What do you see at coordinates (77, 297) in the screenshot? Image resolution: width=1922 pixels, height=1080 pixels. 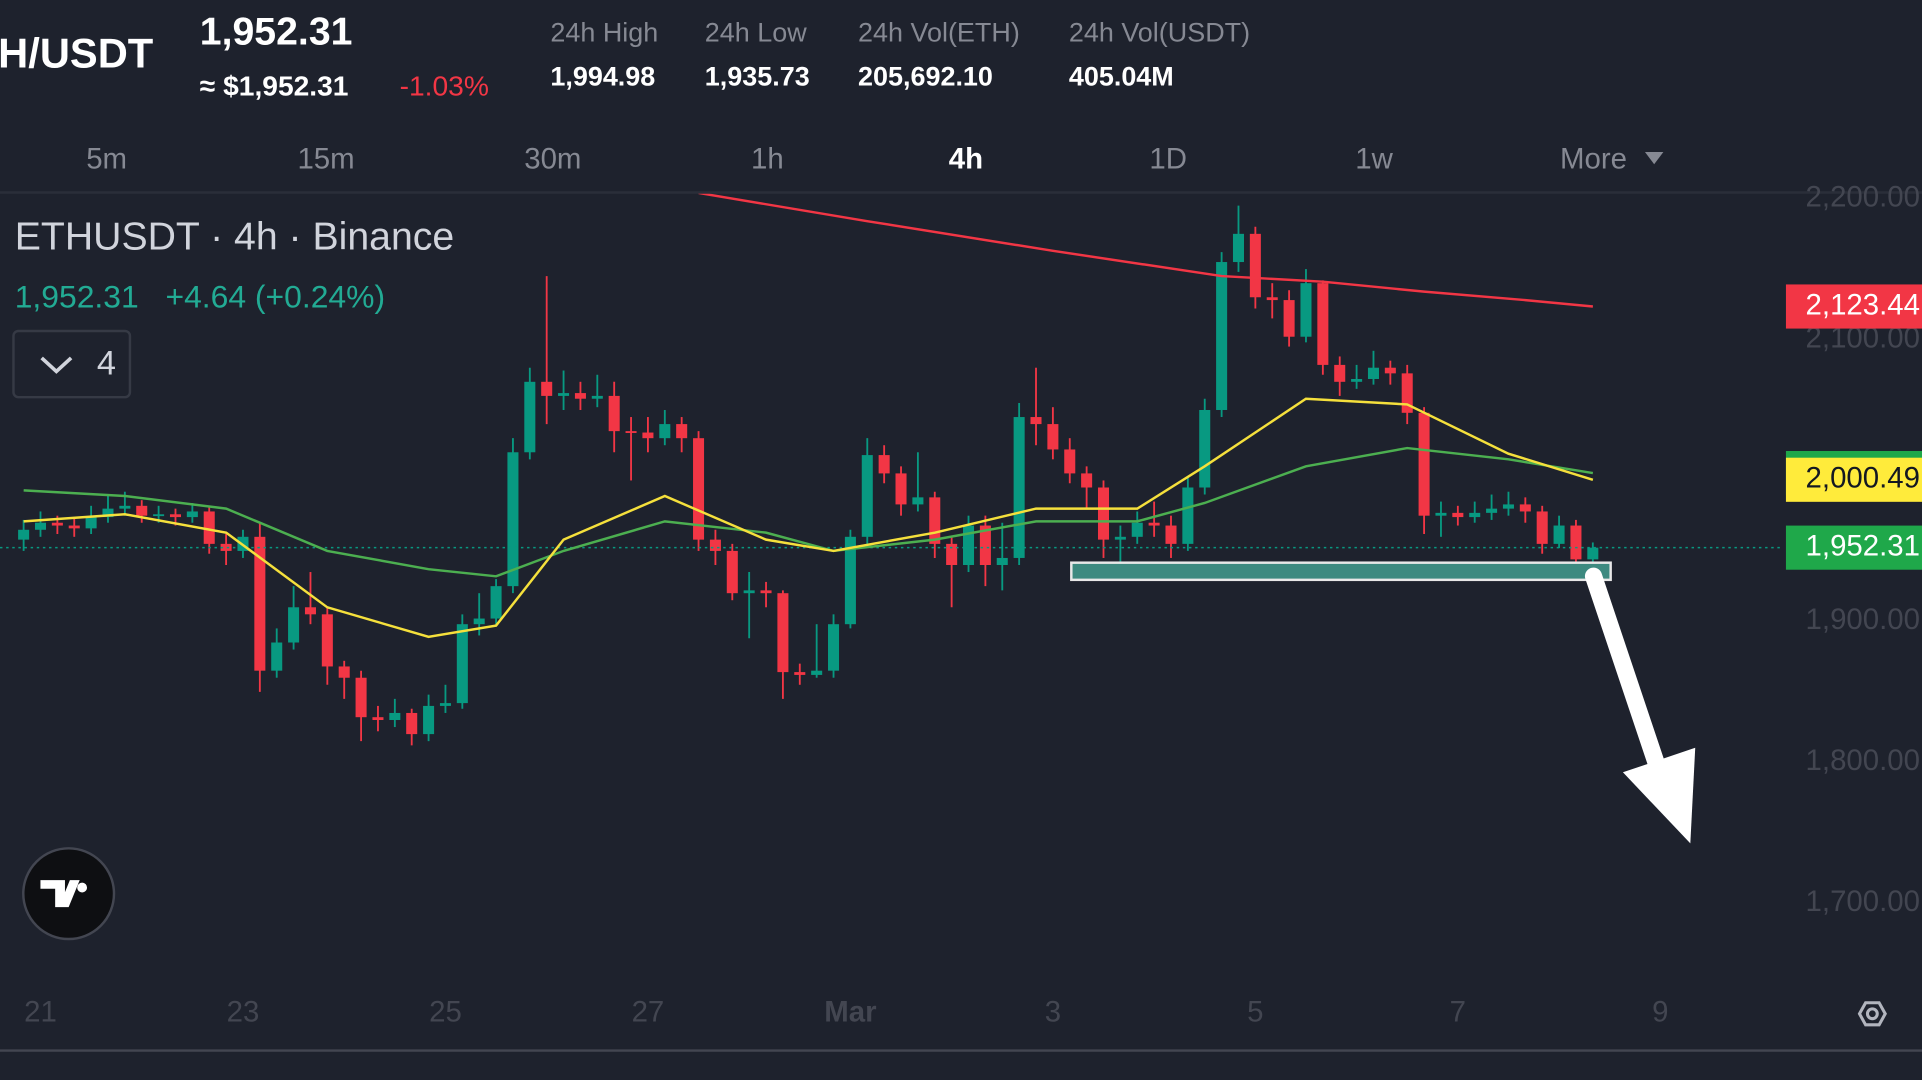 I see `legend-price: 1,952.31` at bounding box center [77, 297].